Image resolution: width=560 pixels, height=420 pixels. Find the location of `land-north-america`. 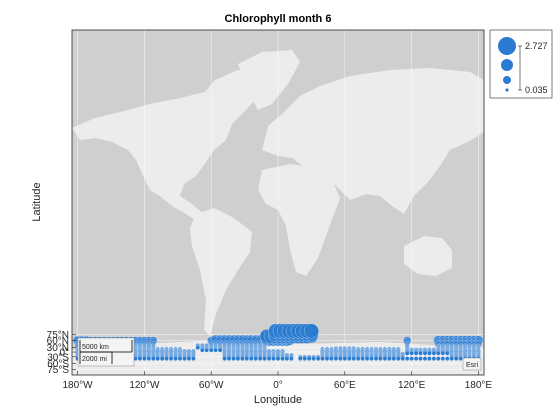

land-north-america is located at coordinates (167, 146).